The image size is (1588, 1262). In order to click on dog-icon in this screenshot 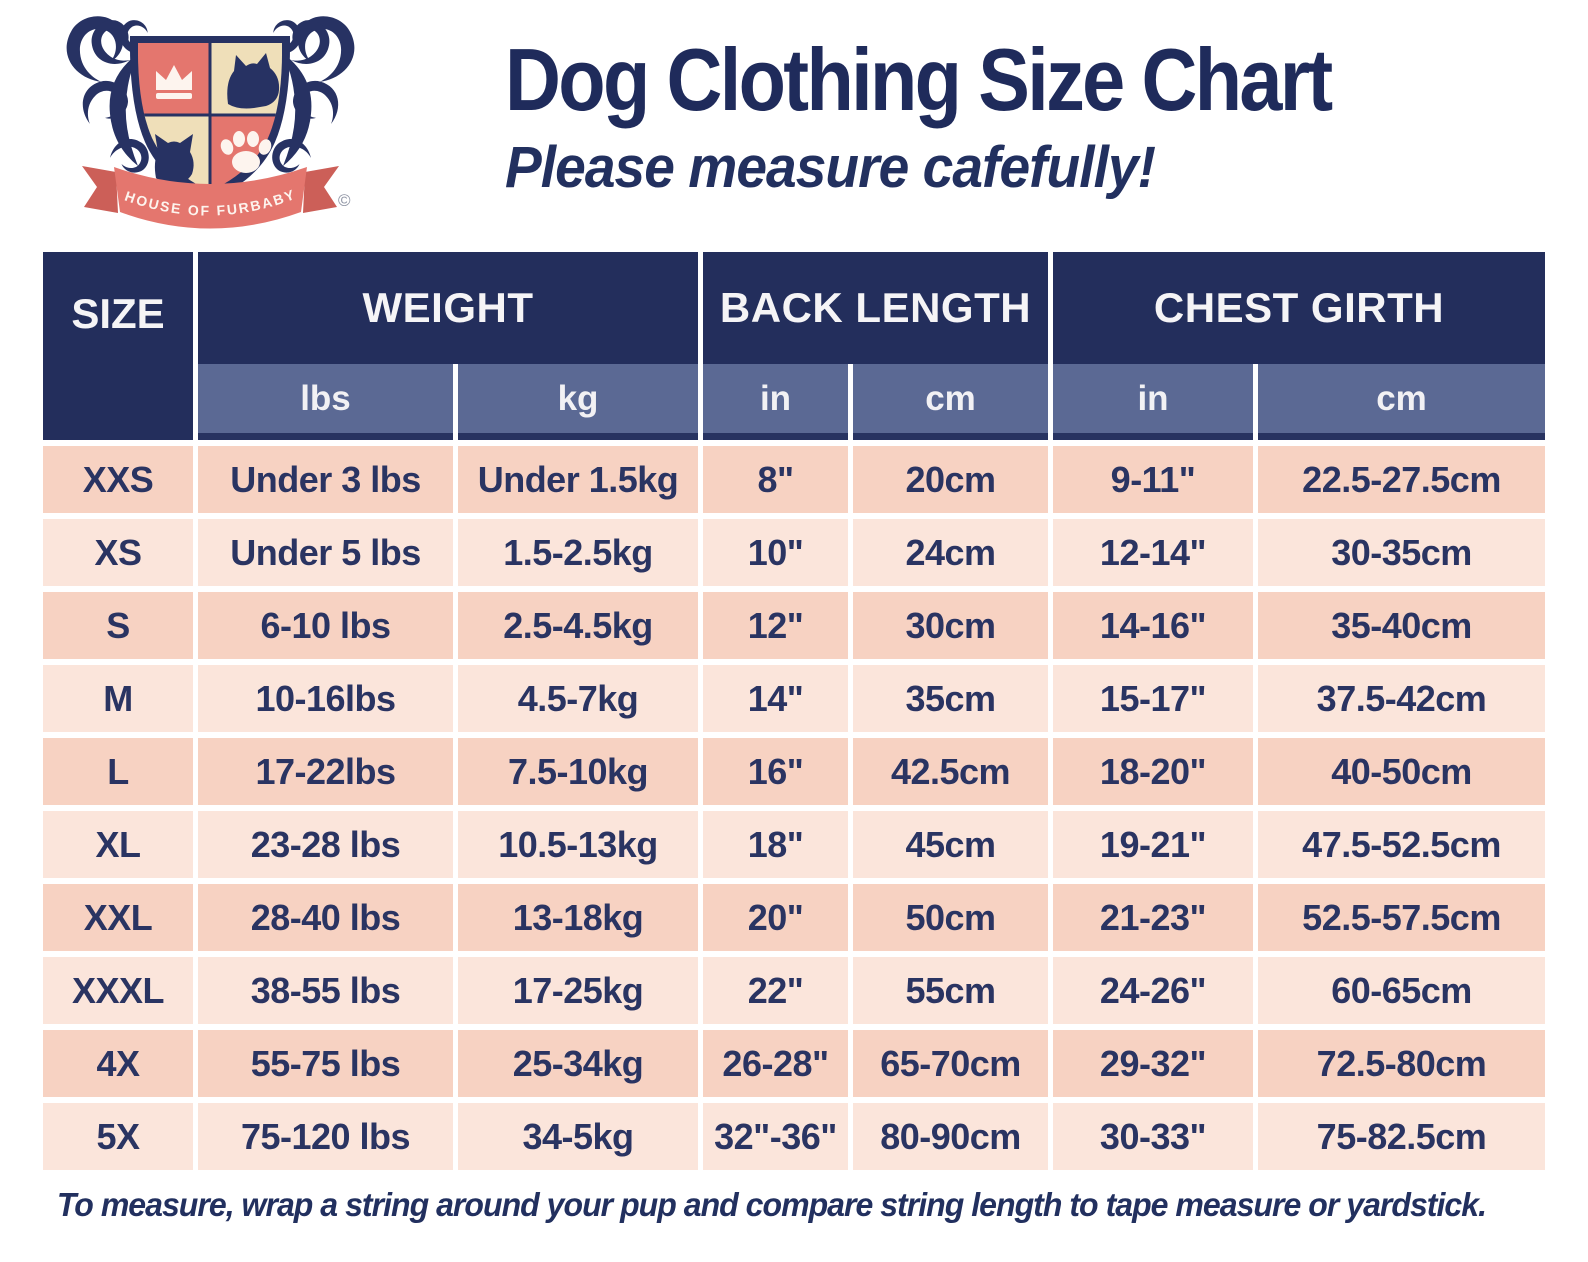, I will do `click(253, 81)`.